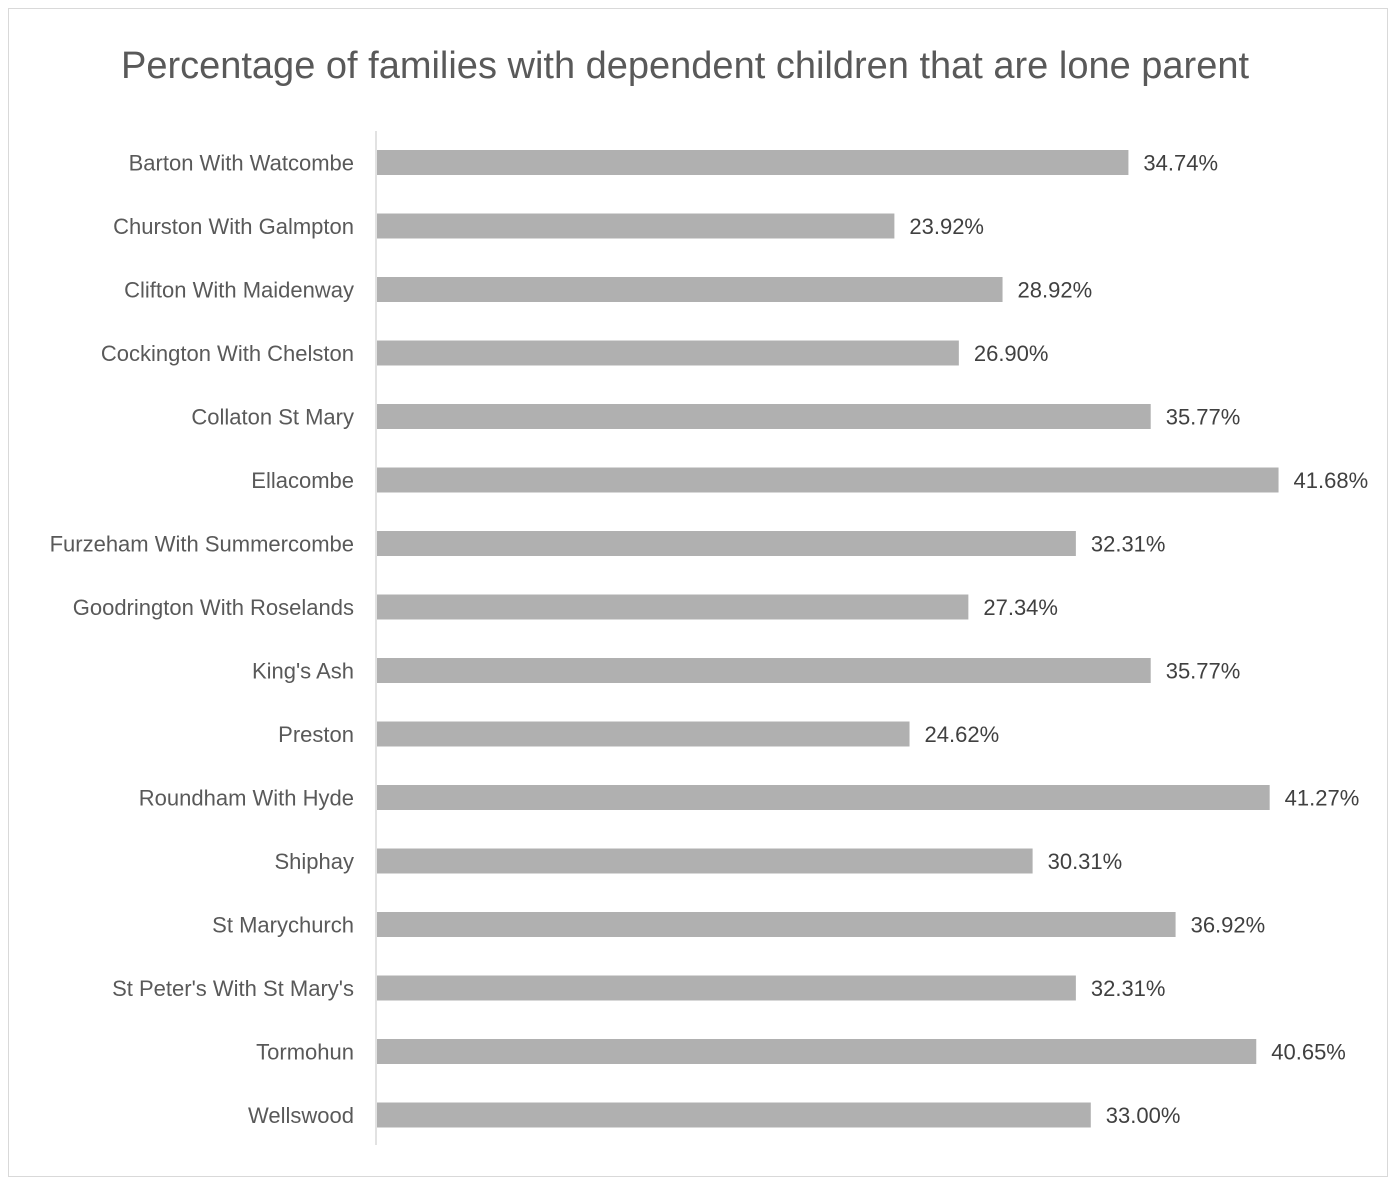 This screenshot has width=1389, height=1178. Describe the element at coordinates (946, 226) in the screenshot. I see `data-label: 23.92%` at that location.